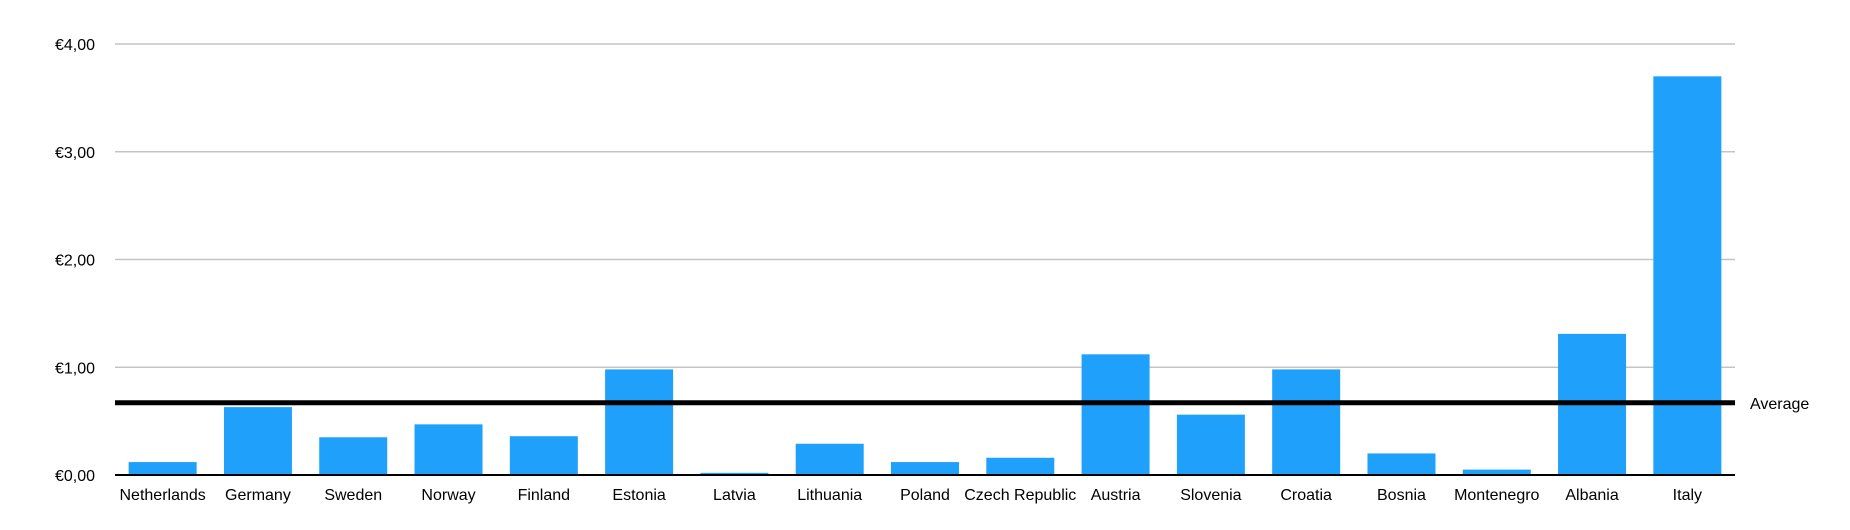  I want to click on x-tick-label: Italy, so click(1687, 495).